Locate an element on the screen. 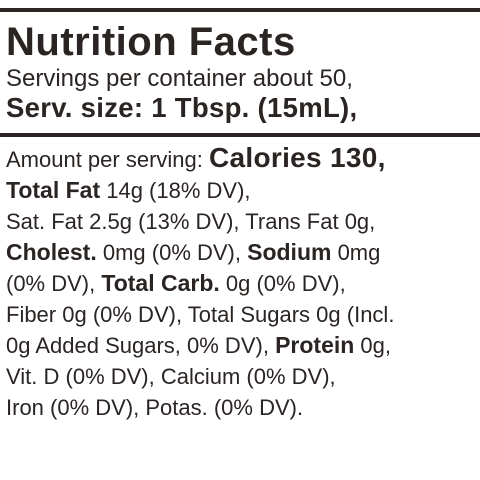 Image resolution: width=480 pixels, height=480 pixels. total-fat-line: Total Fat 14g (18% DV), is located at coordinates (243, 190).